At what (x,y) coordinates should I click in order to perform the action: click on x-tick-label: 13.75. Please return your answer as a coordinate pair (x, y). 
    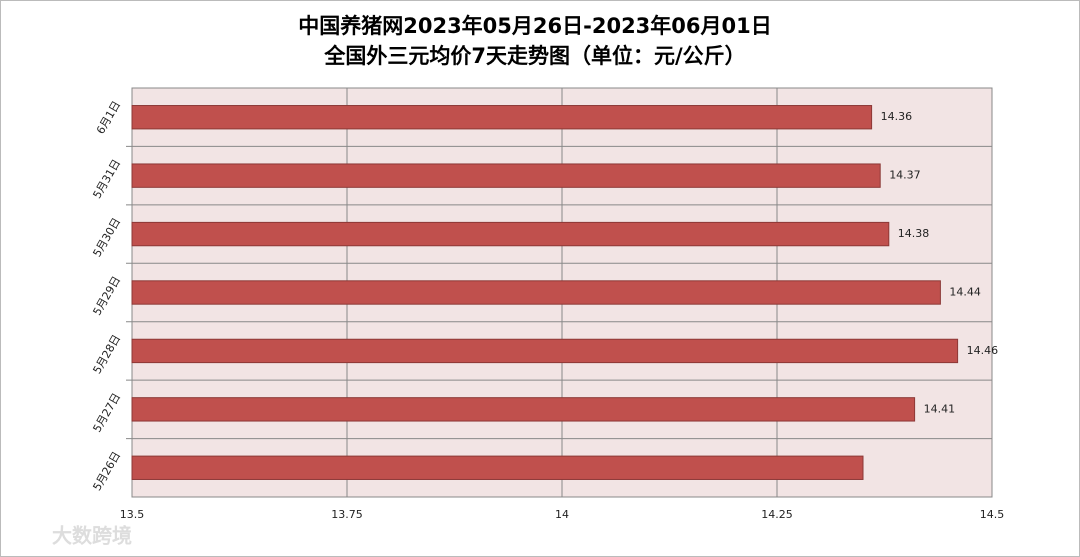
    Looking at the image, I should click on (347, 514).